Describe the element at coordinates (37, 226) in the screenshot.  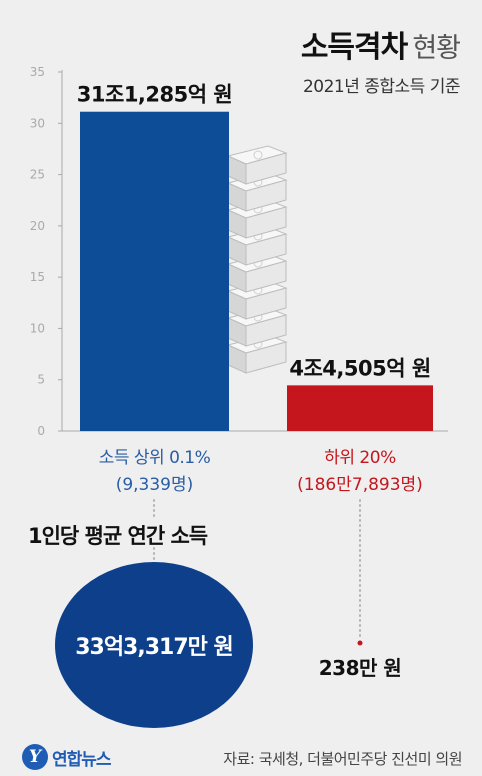
I see `y-tick-label: 20` at that location.